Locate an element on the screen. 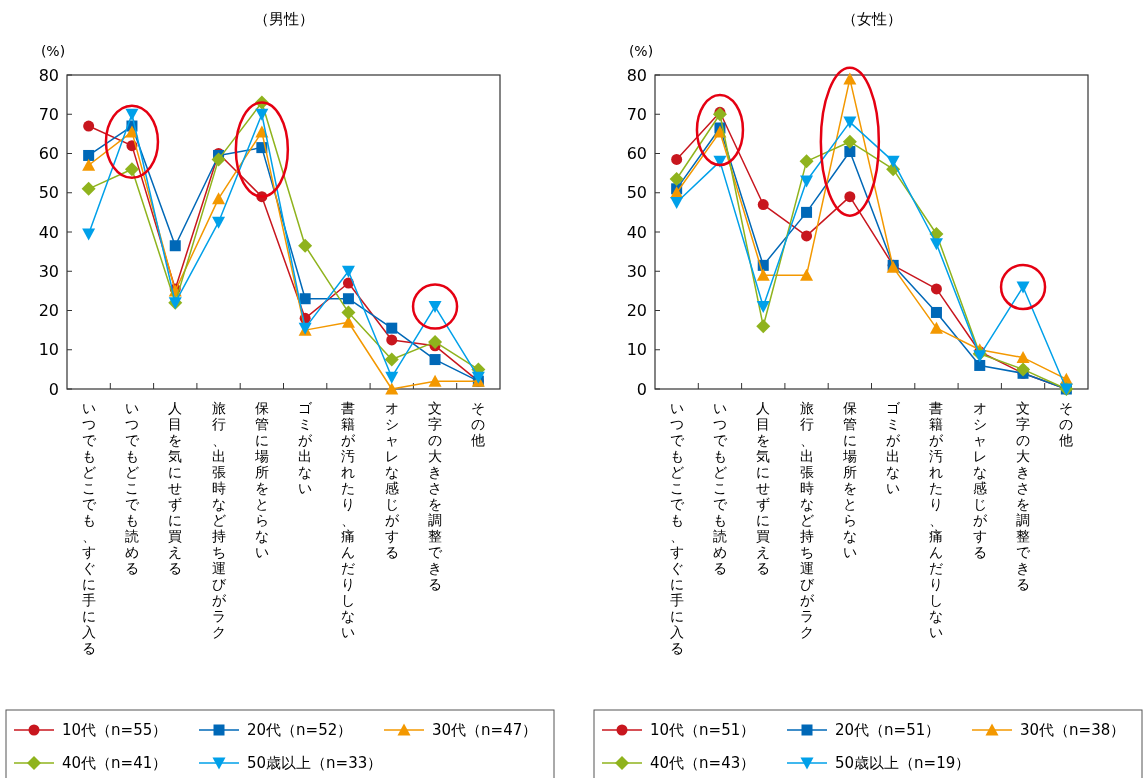 The width and height of the screenshot is (1144, 778). legend-label: 20代（n=51） is located at coordinates (888, 730).